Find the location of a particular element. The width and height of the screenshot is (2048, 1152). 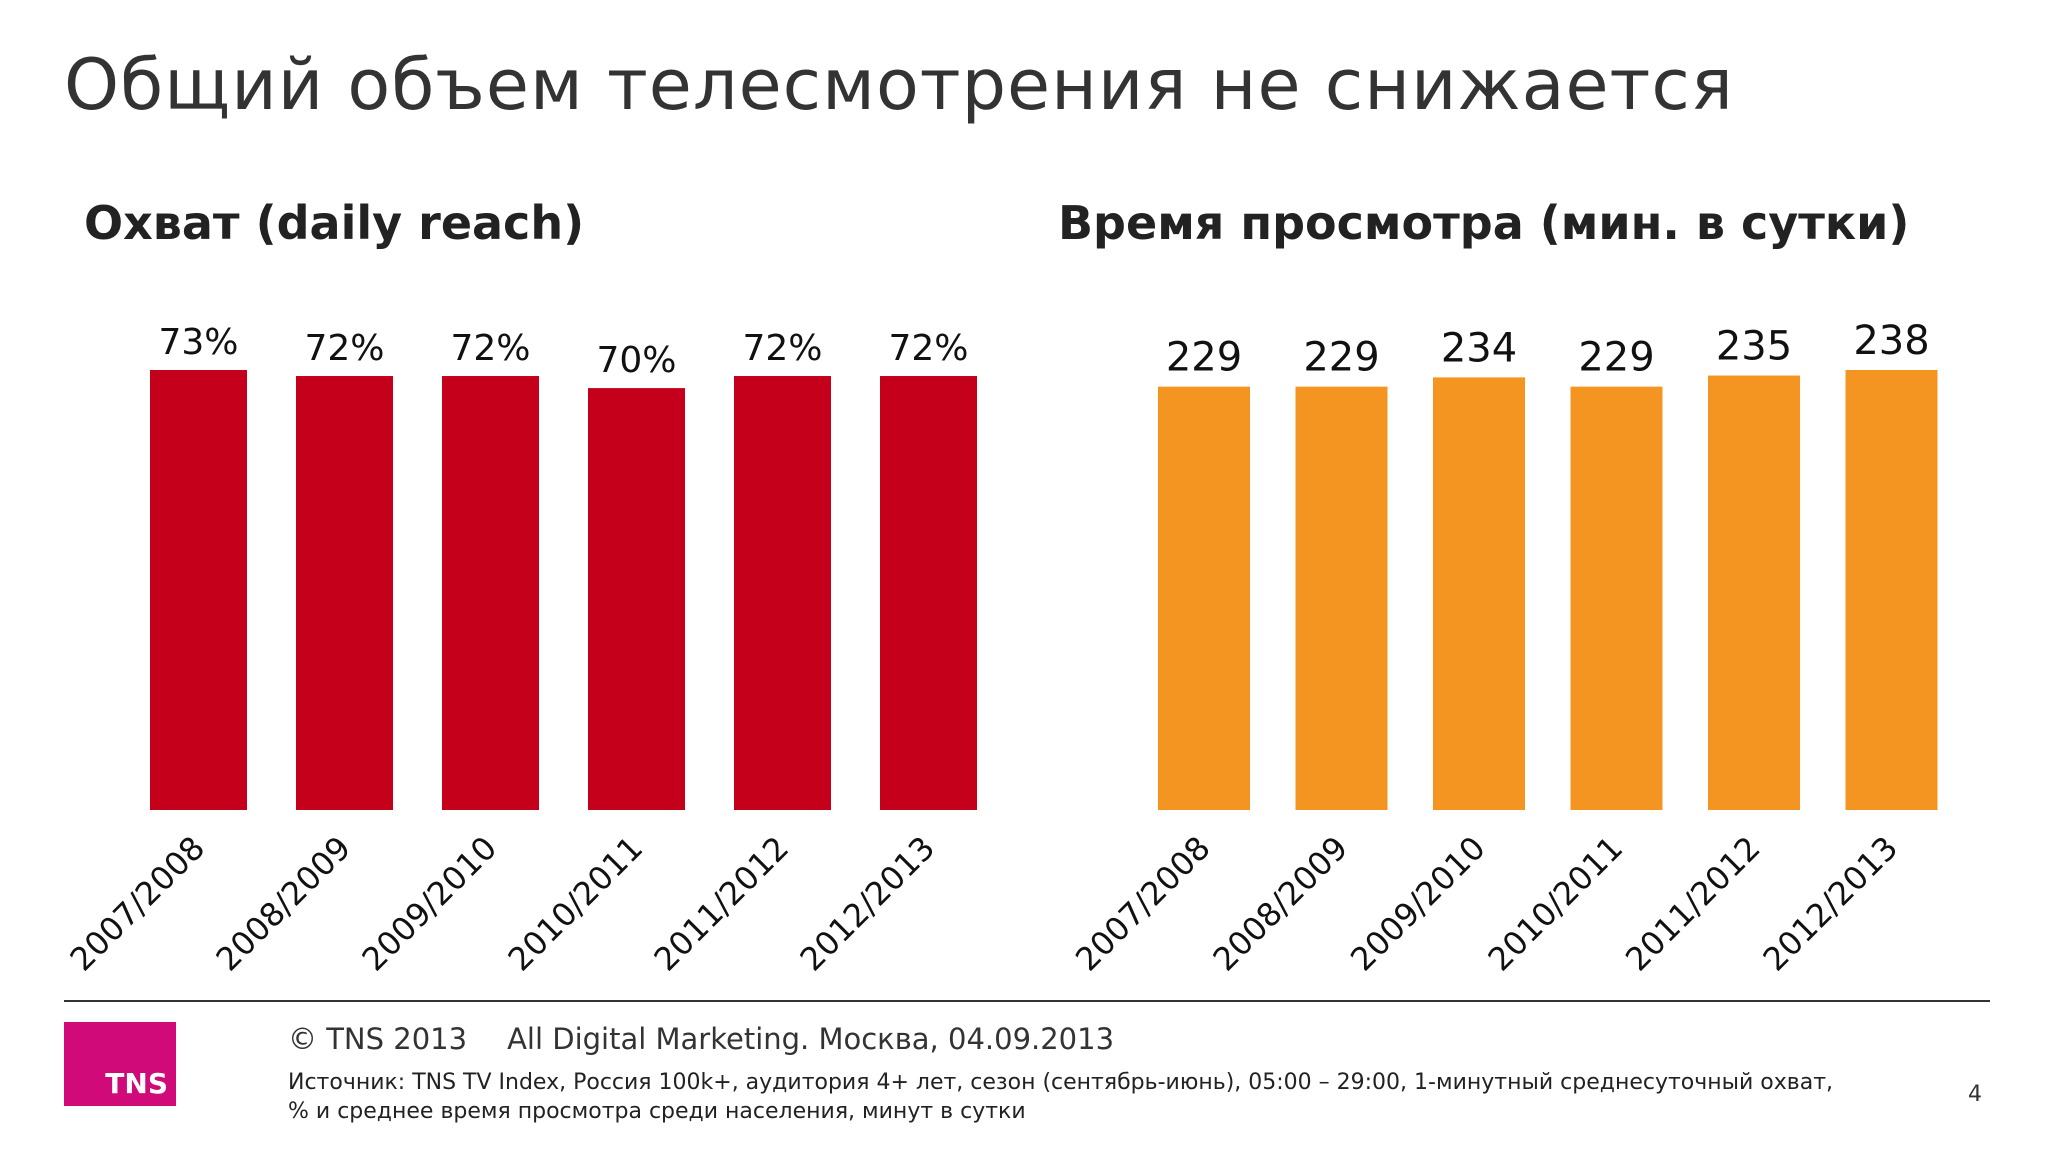

data-label: 235 is located at coordinates (1754, 347).